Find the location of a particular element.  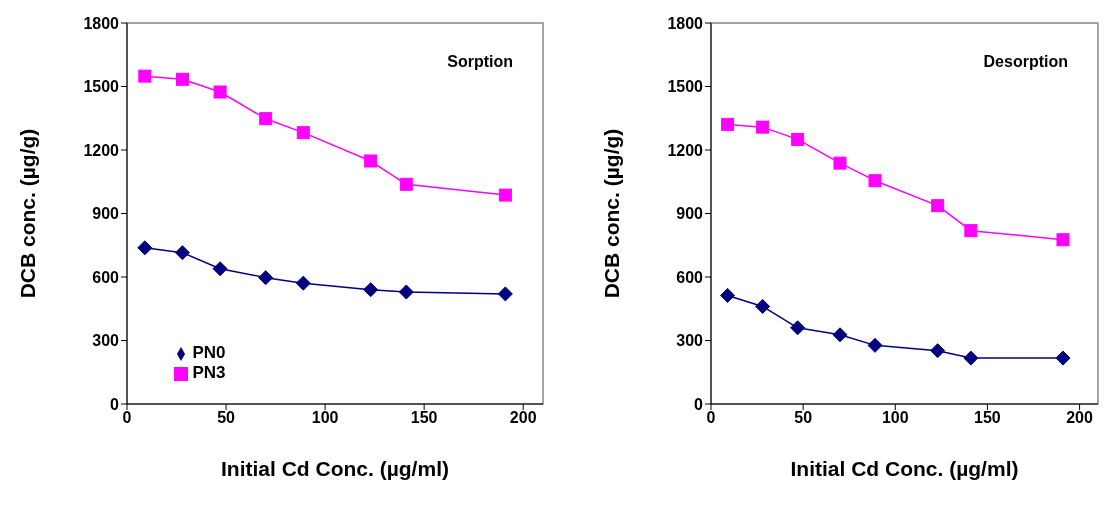

annotation: Desorption is located at coordinates (1025, 62).